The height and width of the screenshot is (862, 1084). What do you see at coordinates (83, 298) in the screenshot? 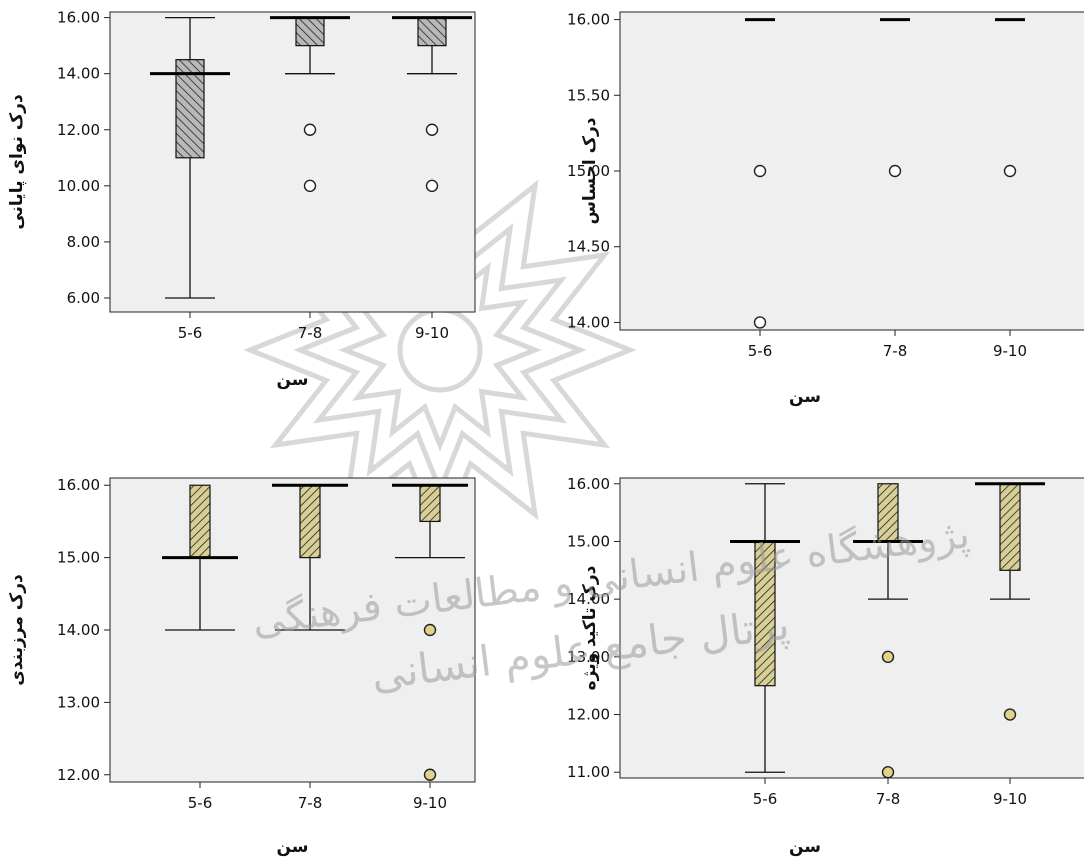
I see `y-tick-label: 6.00` at bounding box center [83, 298].